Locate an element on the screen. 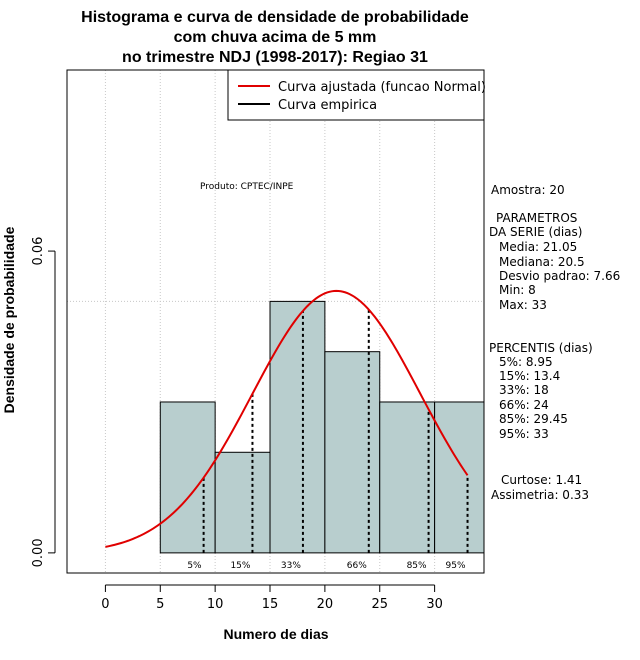  chart-title-line-3: no trimestre NDJ (1998-2017): Regiao 31 is located at coordinates (275, 57).